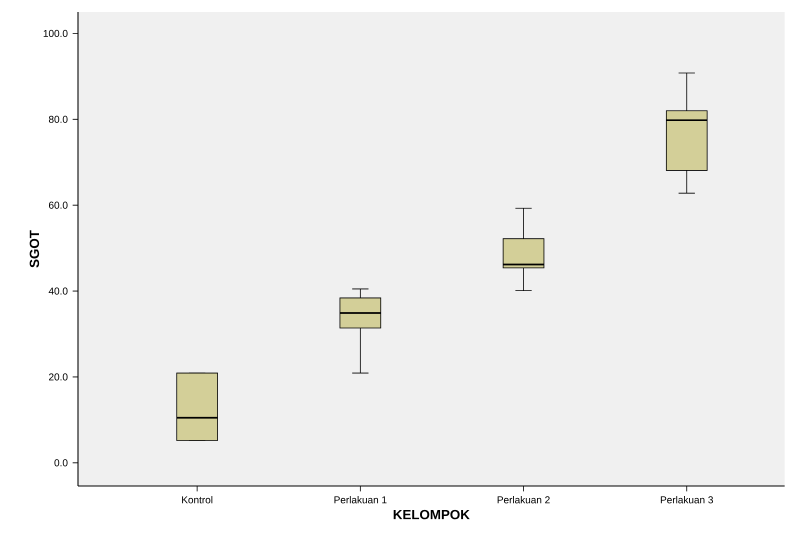 Image resolution: width=794 pixels, height=533 pixels. What do you see at coordinates (197, 500) in the screenshot?
I see `x-tick-label: Kontrol` at bounding box center [197, 500].